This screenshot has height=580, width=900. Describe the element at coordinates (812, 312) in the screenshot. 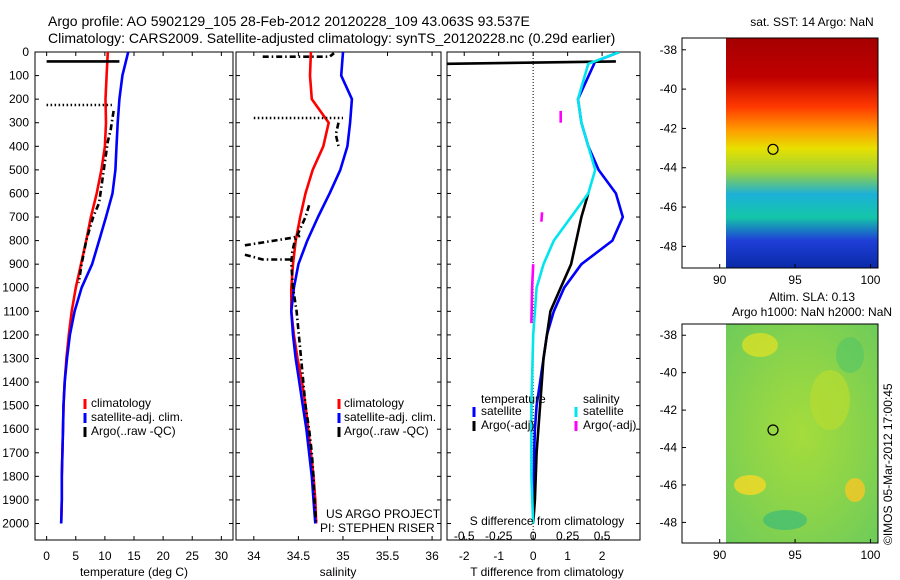

I see `sla-map-title-2: Argo h1000: NaN h2000: NaN` at that location.